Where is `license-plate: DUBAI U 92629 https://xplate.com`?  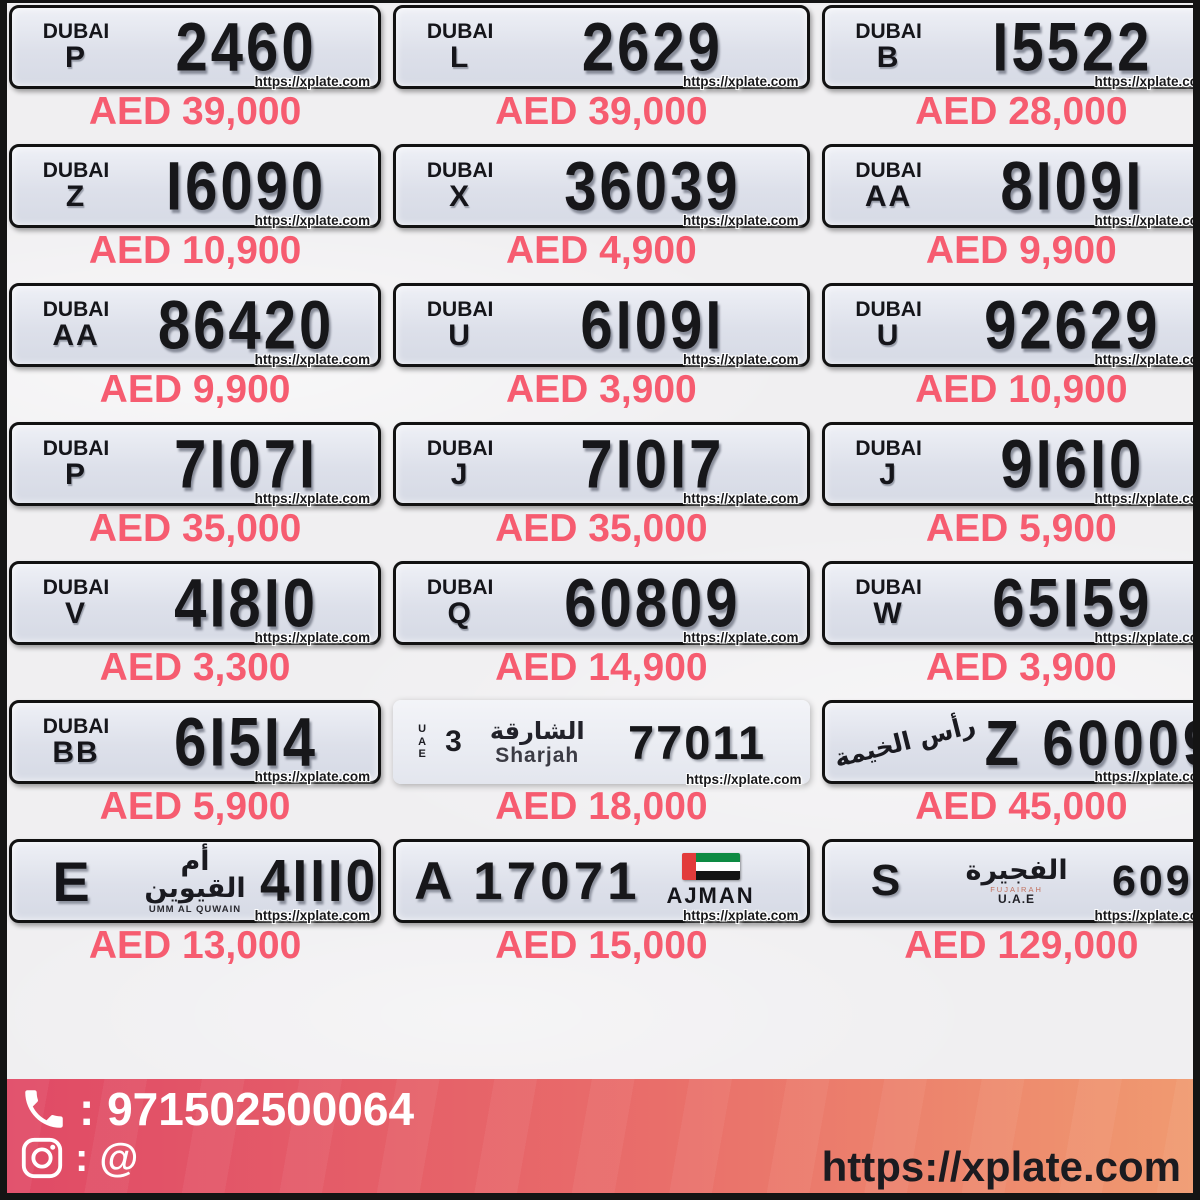 license-plate: DUBAI U 92629 https://xplate.com is located at coordinates (1007, 325).